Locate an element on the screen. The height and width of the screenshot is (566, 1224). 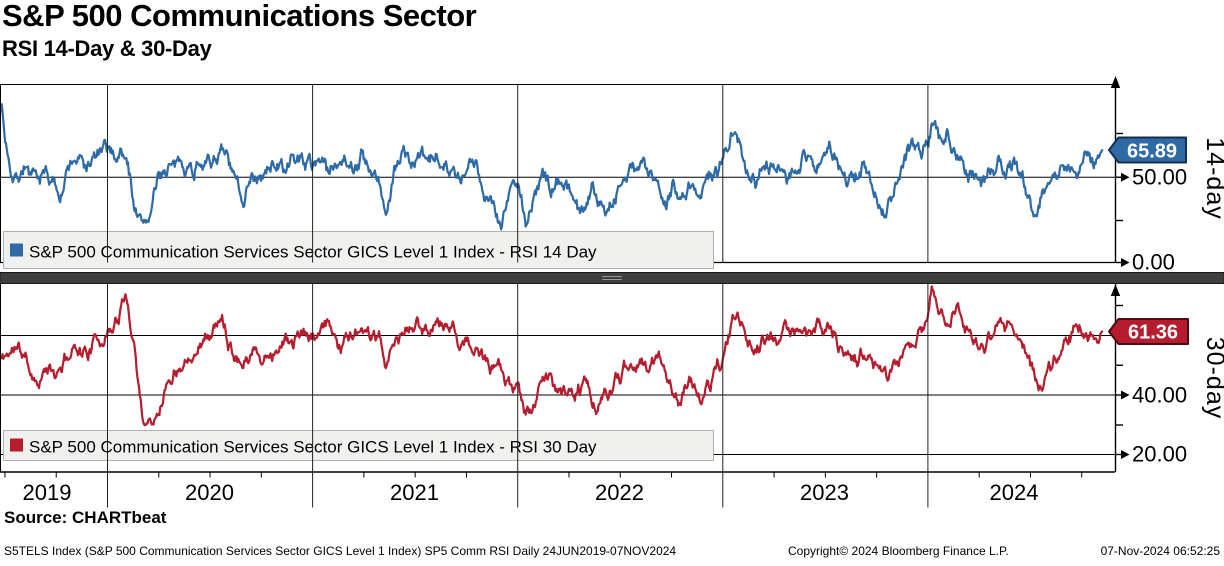
divider-bar is located at coordinates (612, 278).